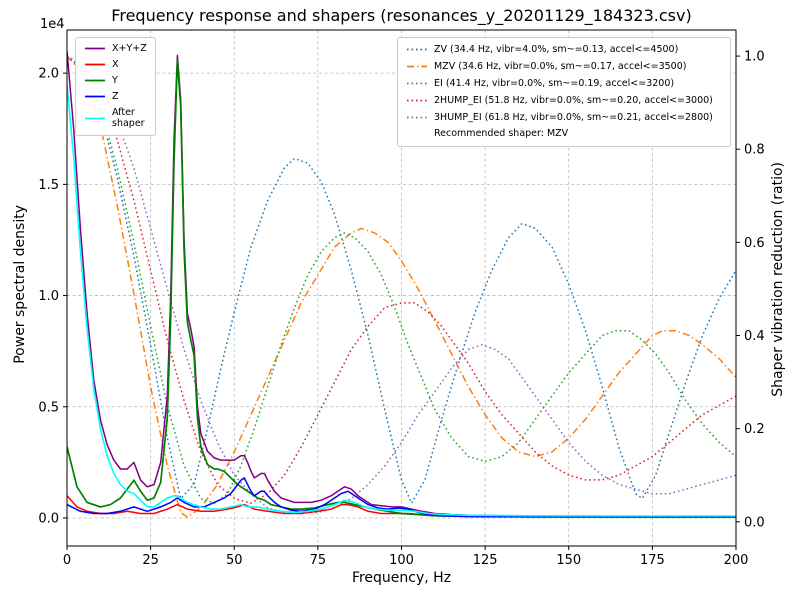 The height and width of the screenshot is (600, 800). What do you see at coordinates (736, 560) in the screenshot?
I see `tick-label: 200` at bounding box center [736, 560].